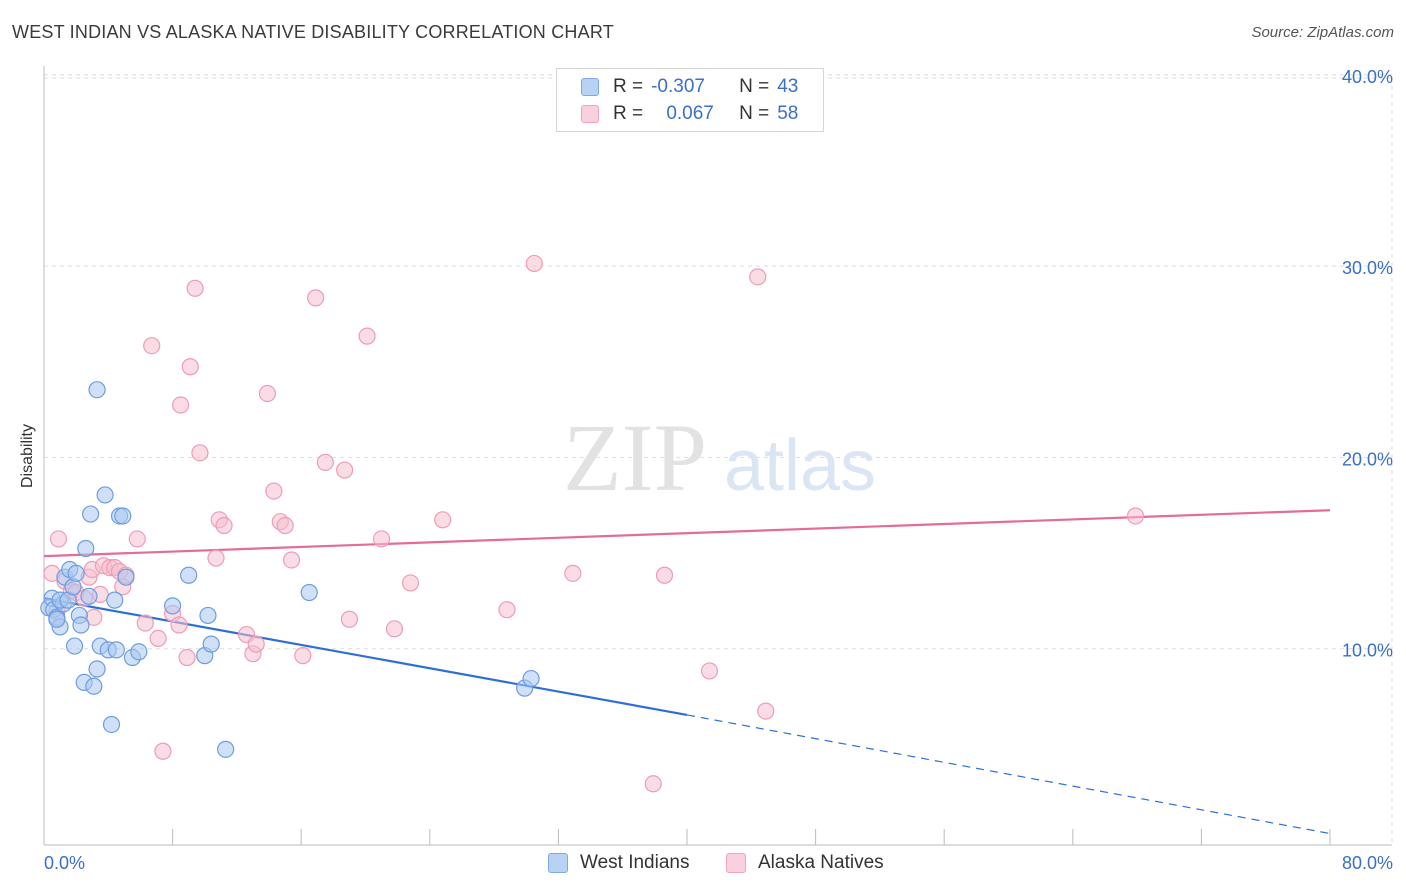 The width and height of the screenshot is (1406, 892). I want to click on legend-label: West Indians, so click(635, 862).